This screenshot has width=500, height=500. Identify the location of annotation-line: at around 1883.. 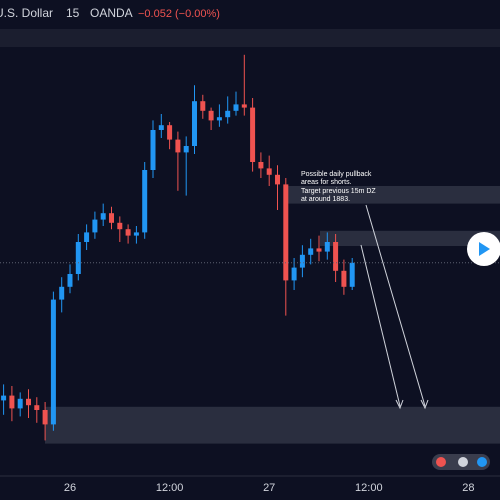
(325, 199).